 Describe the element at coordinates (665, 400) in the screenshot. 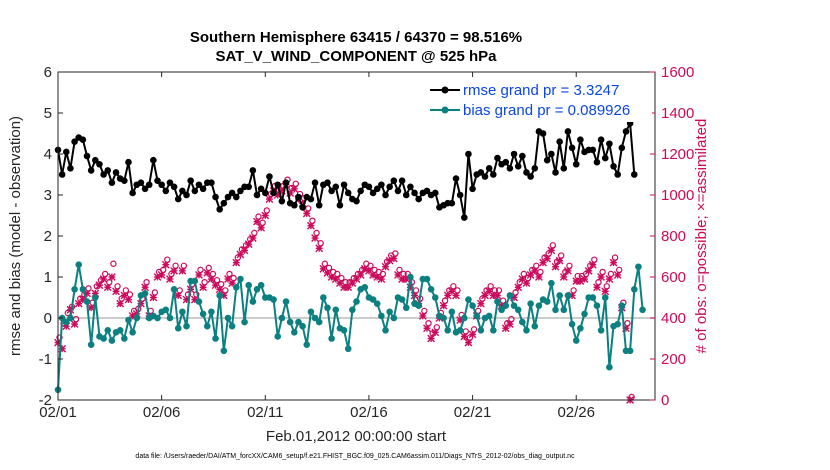

I see `y2-tick-label: 0` at that location.